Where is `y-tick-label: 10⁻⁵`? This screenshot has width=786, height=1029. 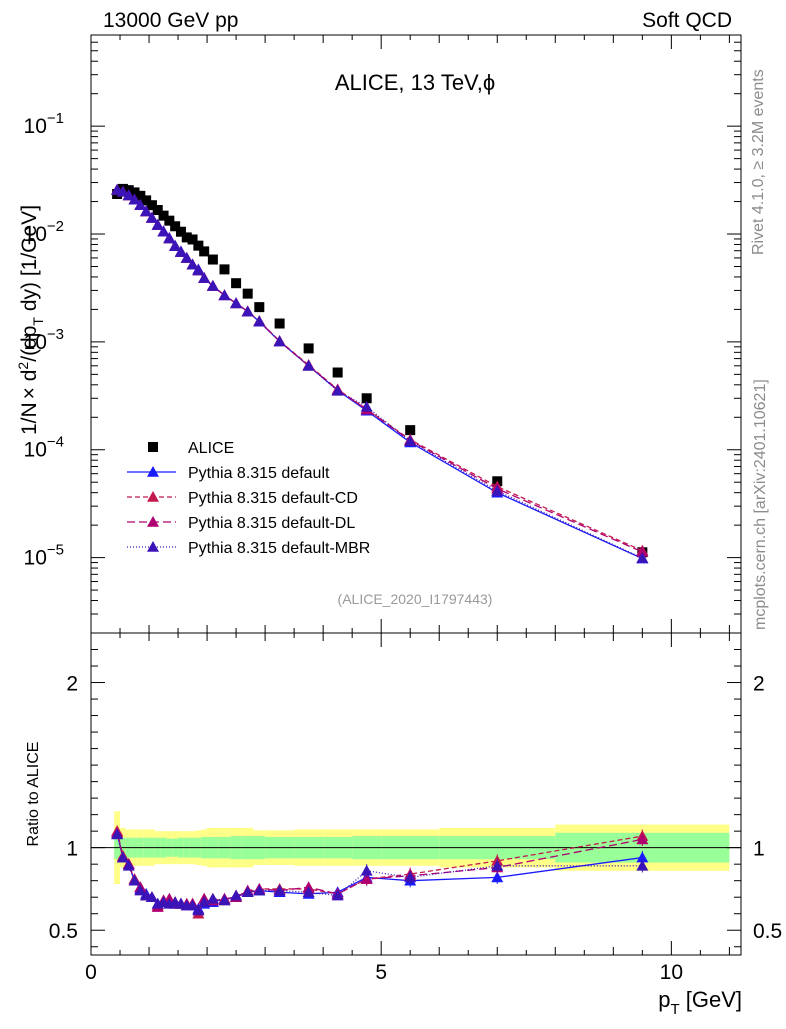 y-tick-label: 10⁻⁵ is located at coordinates (44, 556).